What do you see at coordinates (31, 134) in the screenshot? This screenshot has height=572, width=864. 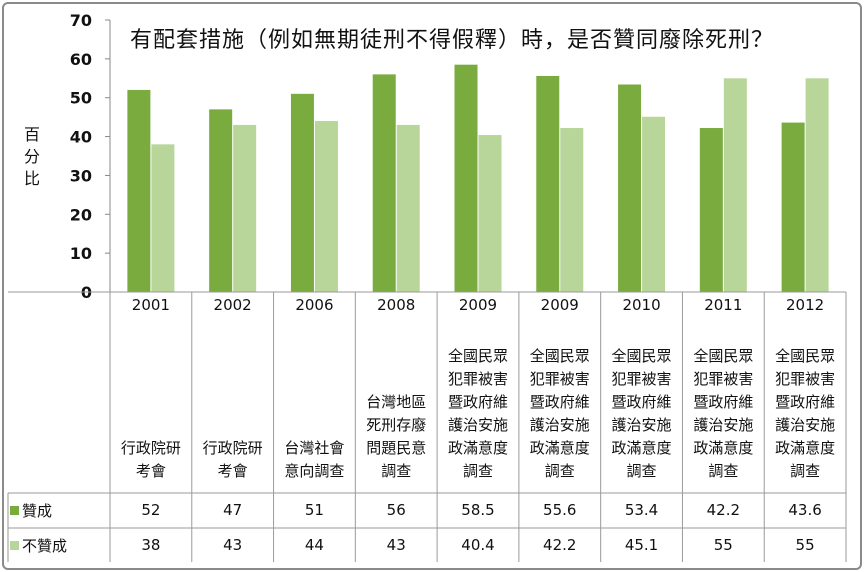 I see `y-axis-label-char: 百` at bounding box center [31, 134].